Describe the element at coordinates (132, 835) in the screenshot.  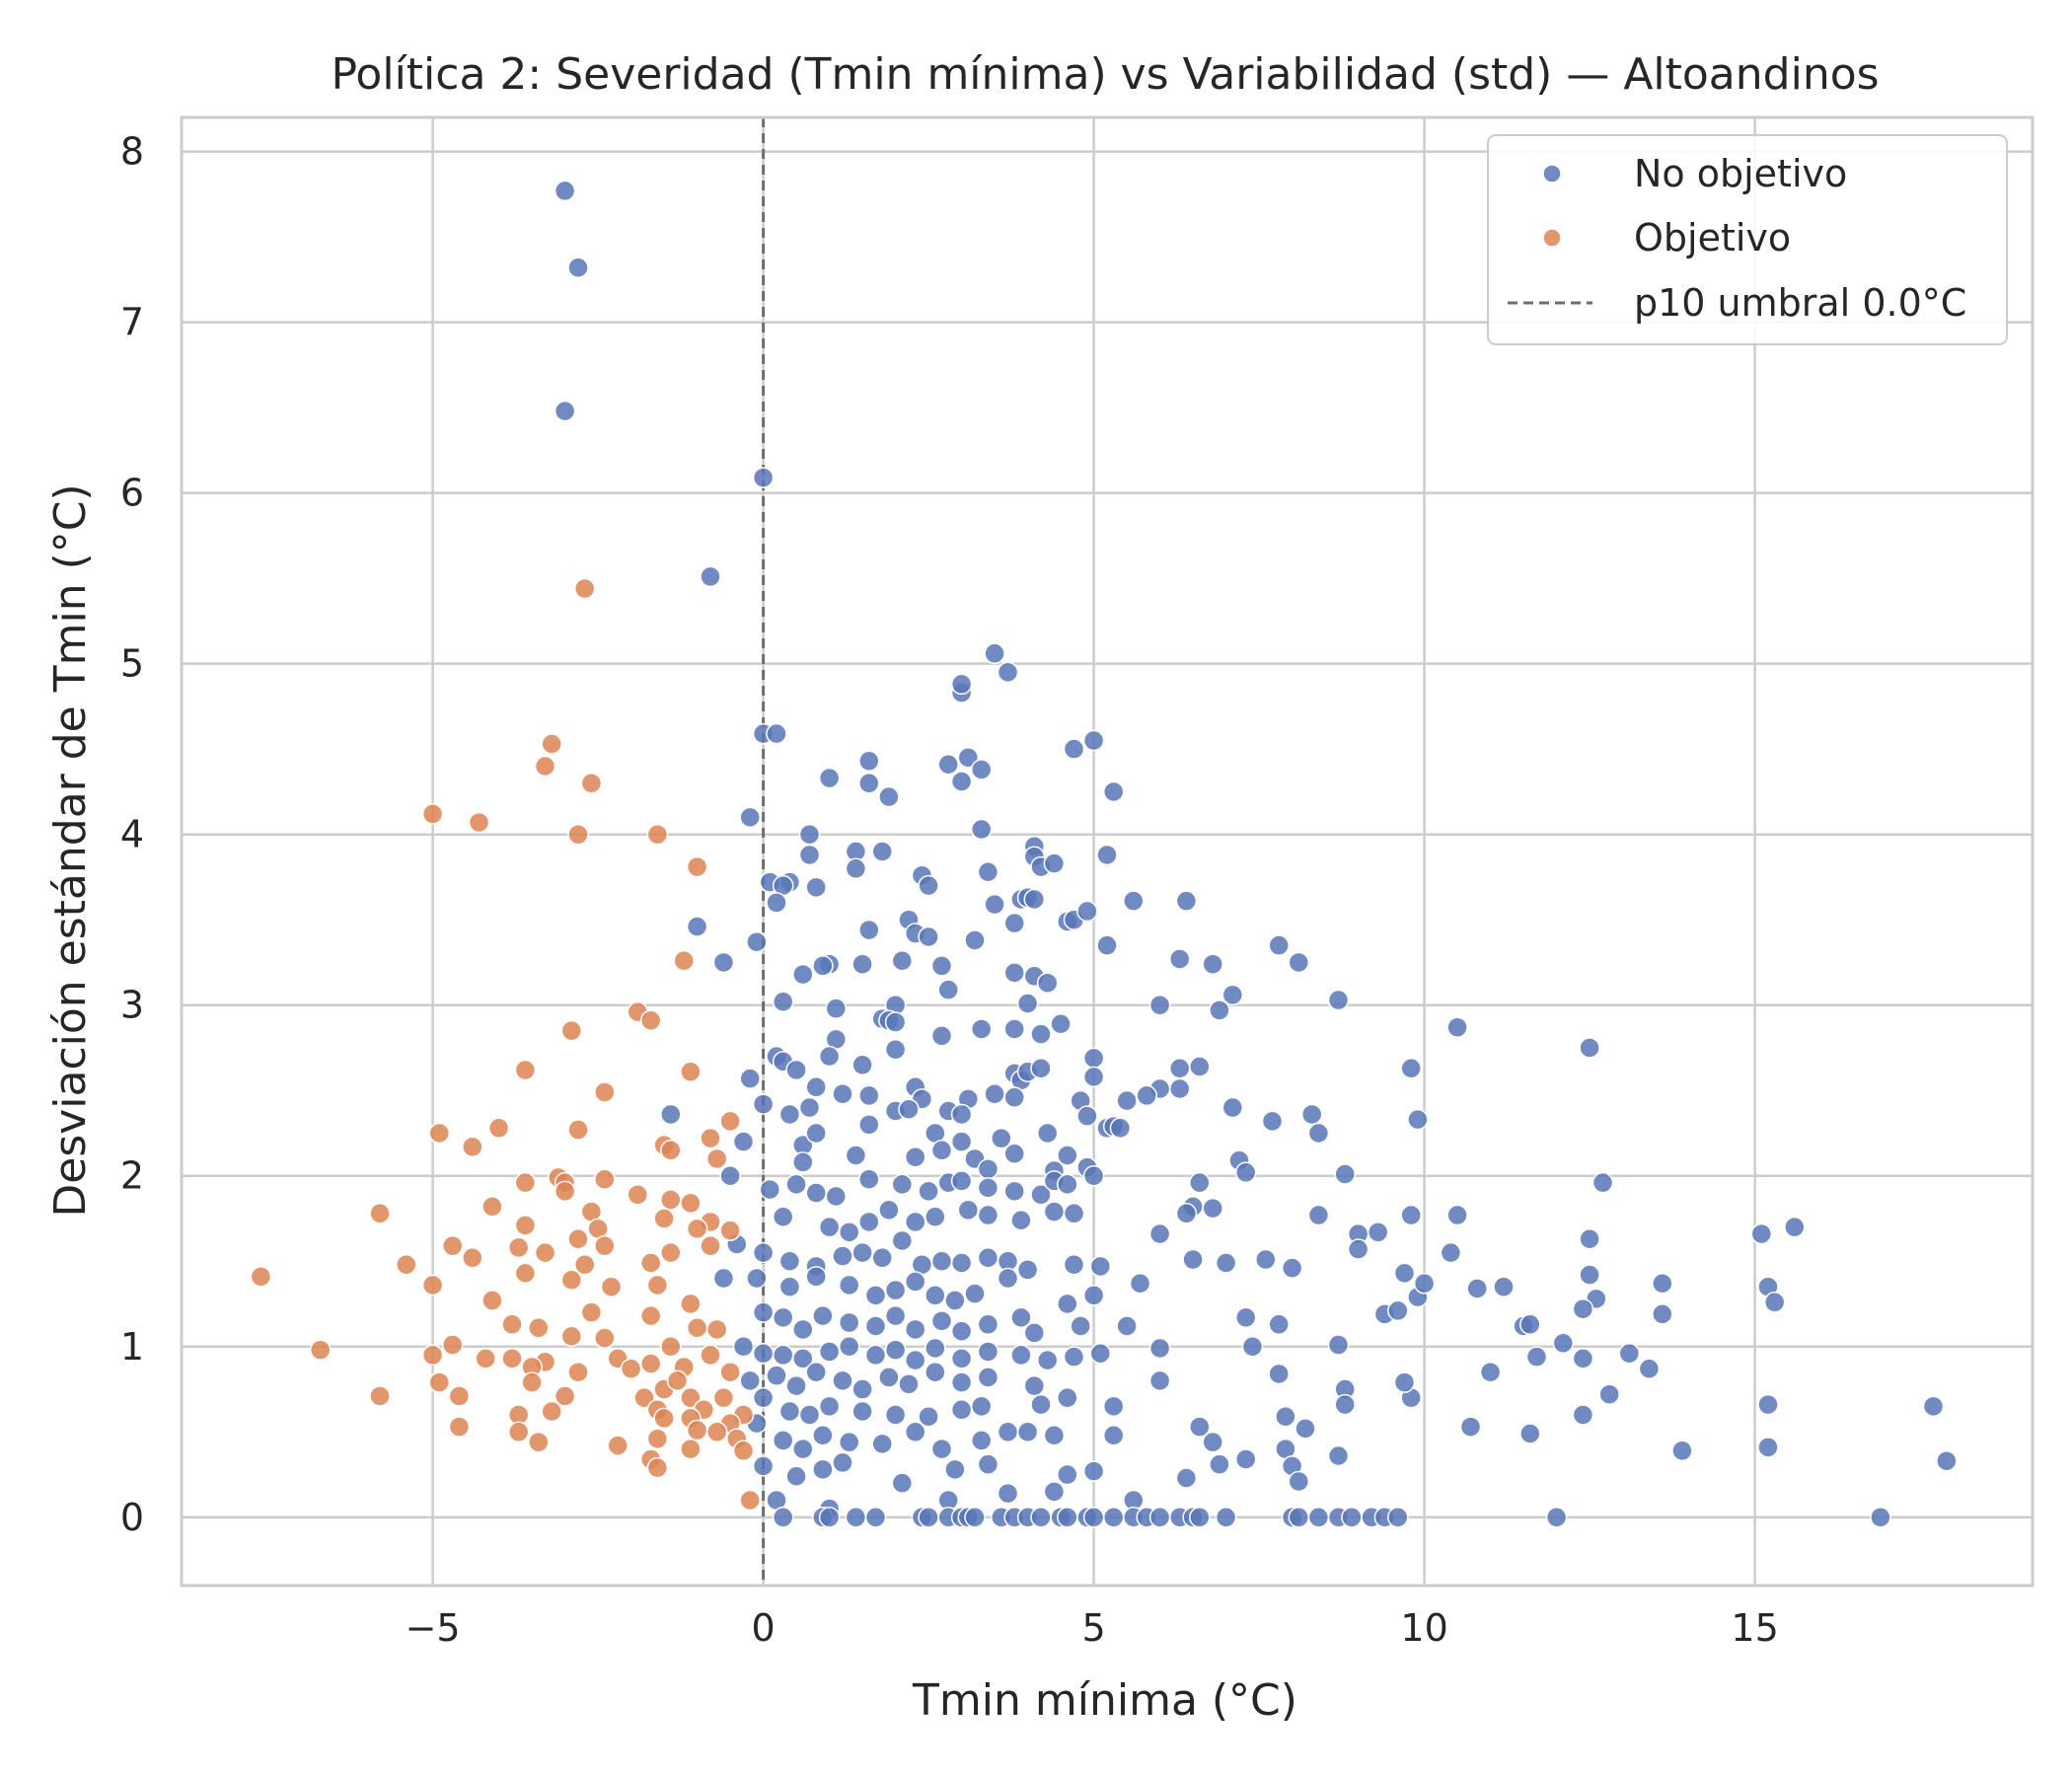
I see `y-tick-label: 4` at that location.